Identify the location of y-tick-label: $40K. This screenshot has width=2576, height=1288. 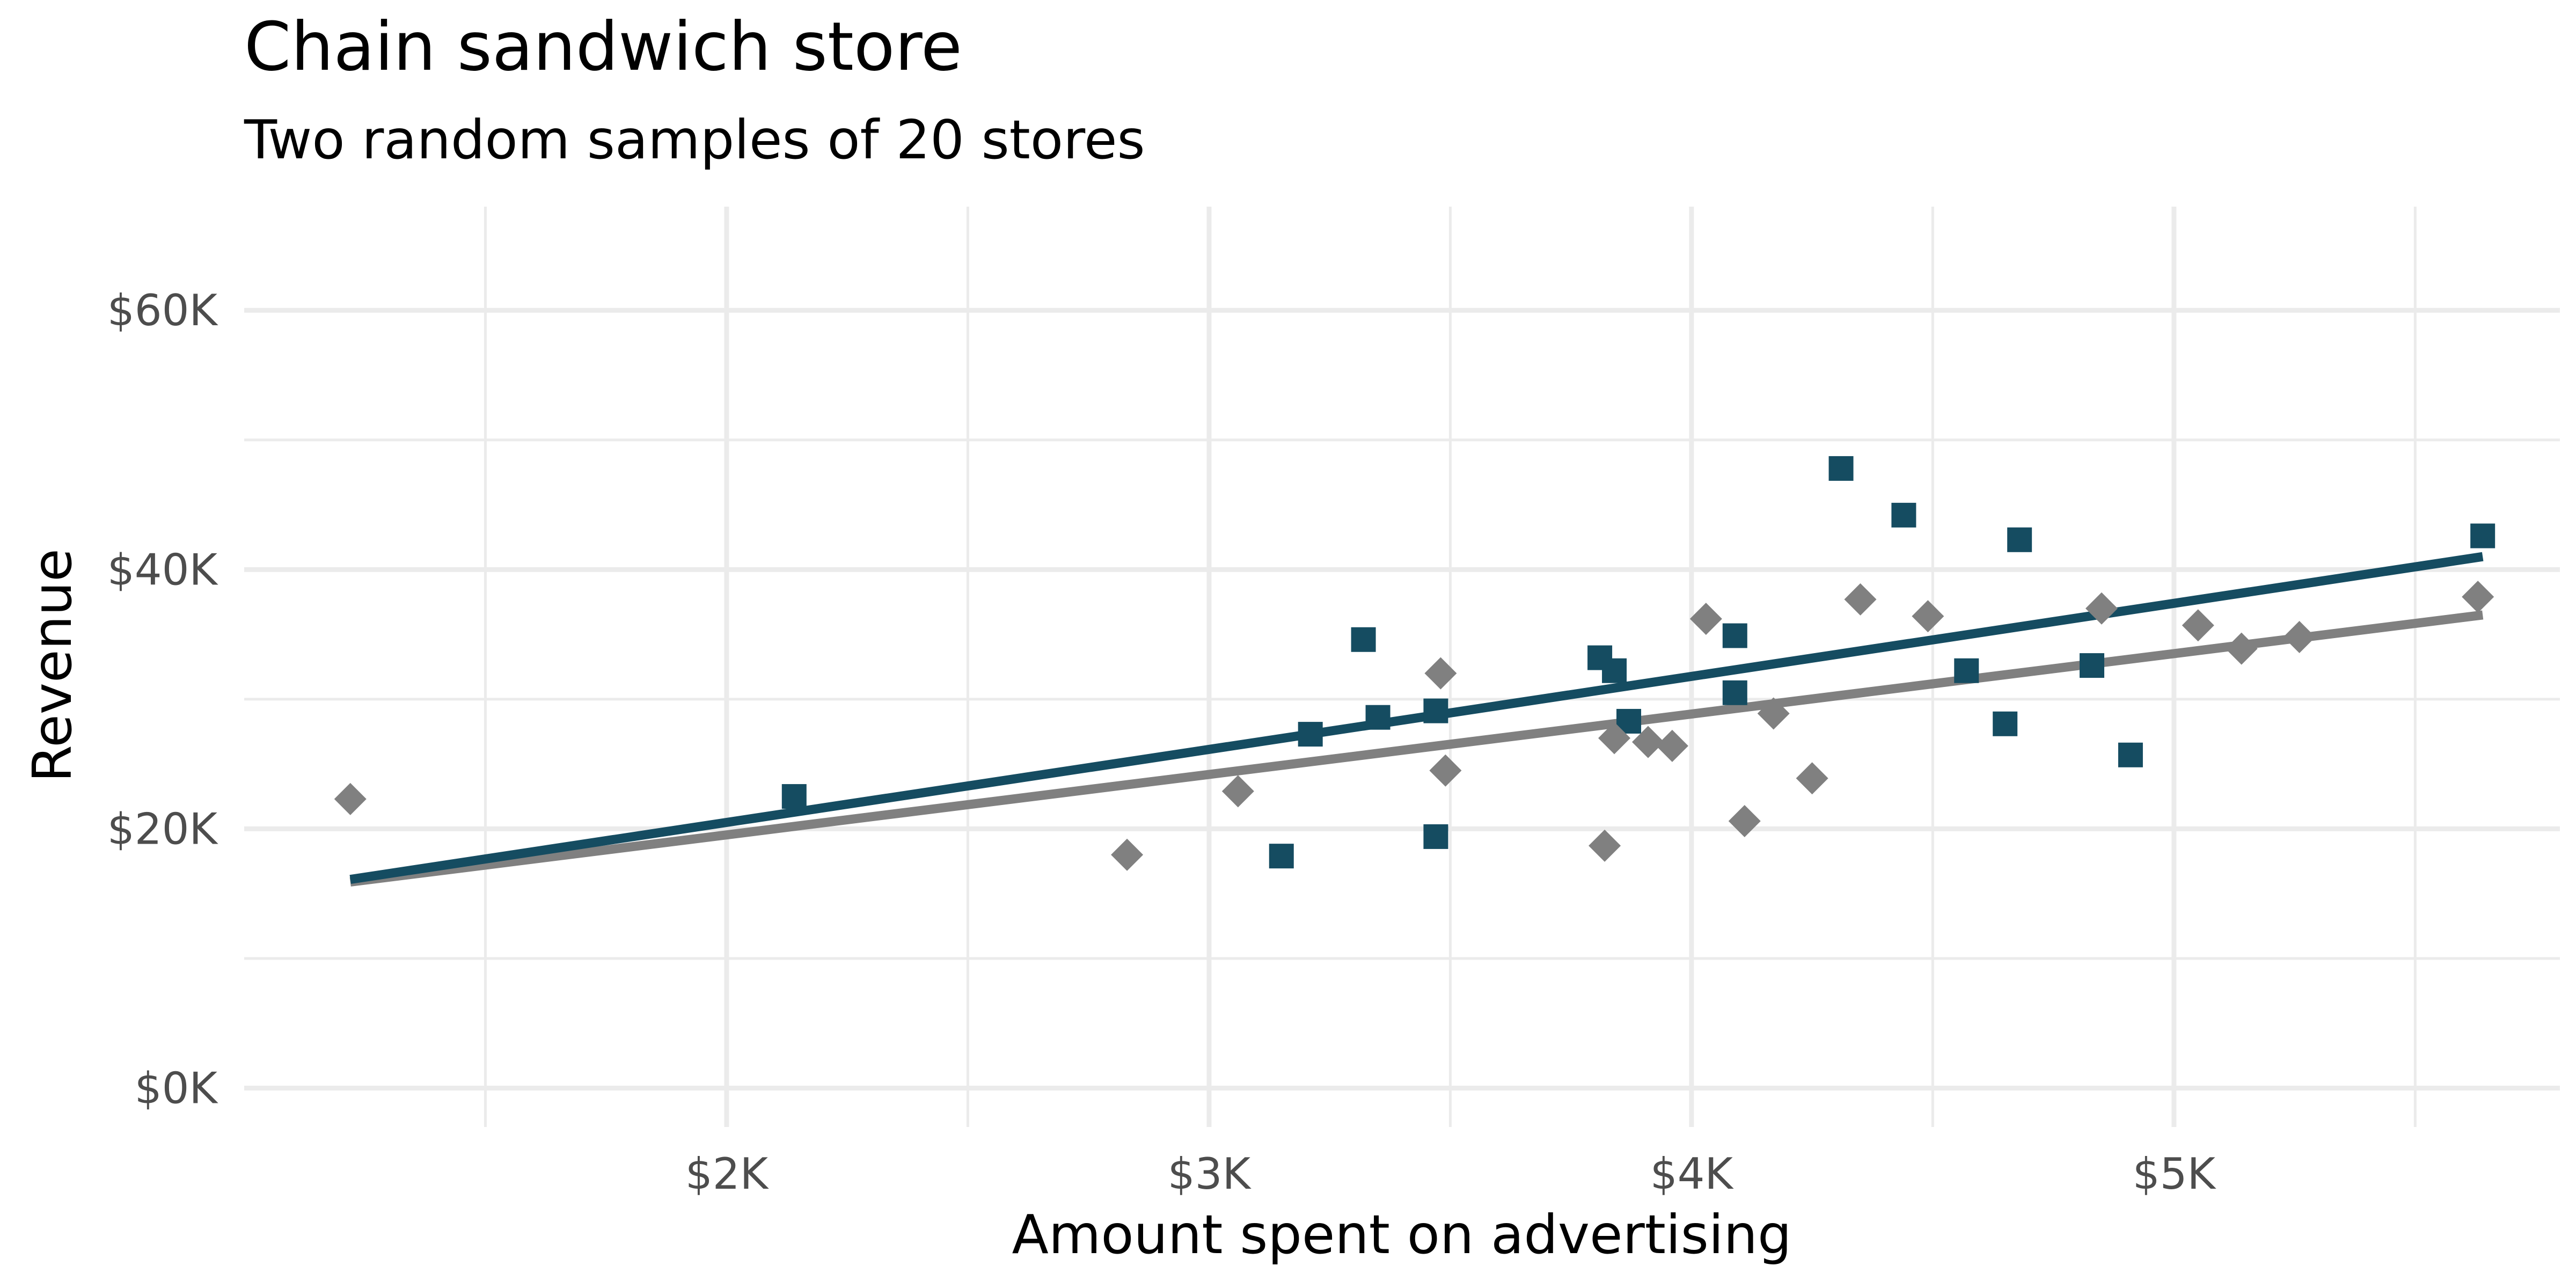
(163, 570).